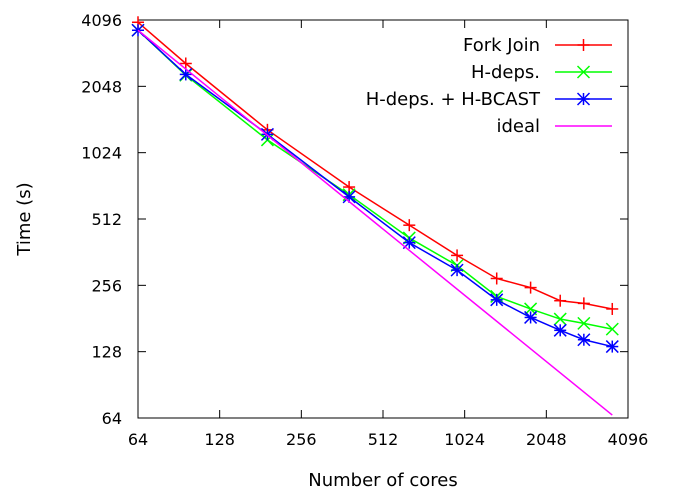 The image size is (678, 495). What do you see at coordinates (106, 285) in the screenshot?
I see `y-tick-label: 256` at bounding box center [106, 285].